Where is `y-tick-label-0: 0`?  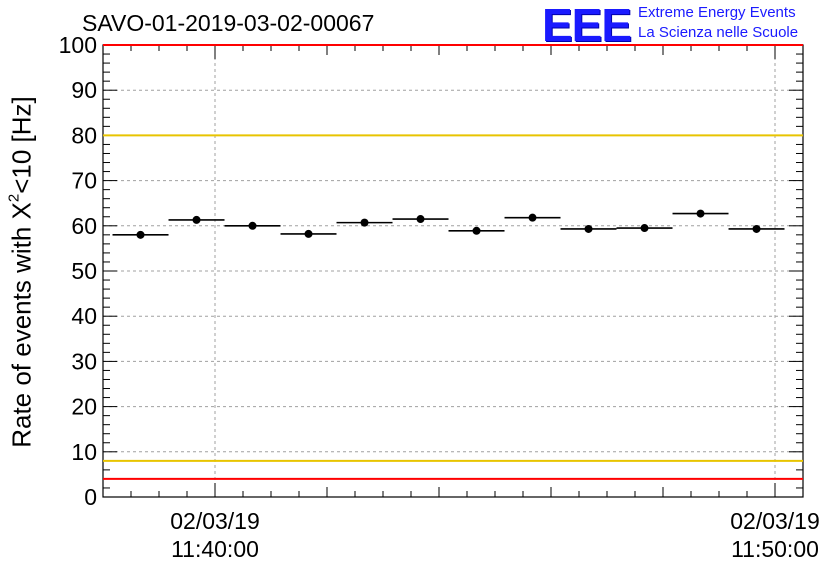 y-tick-label-0: 0 is located at coordinates (90, 497).